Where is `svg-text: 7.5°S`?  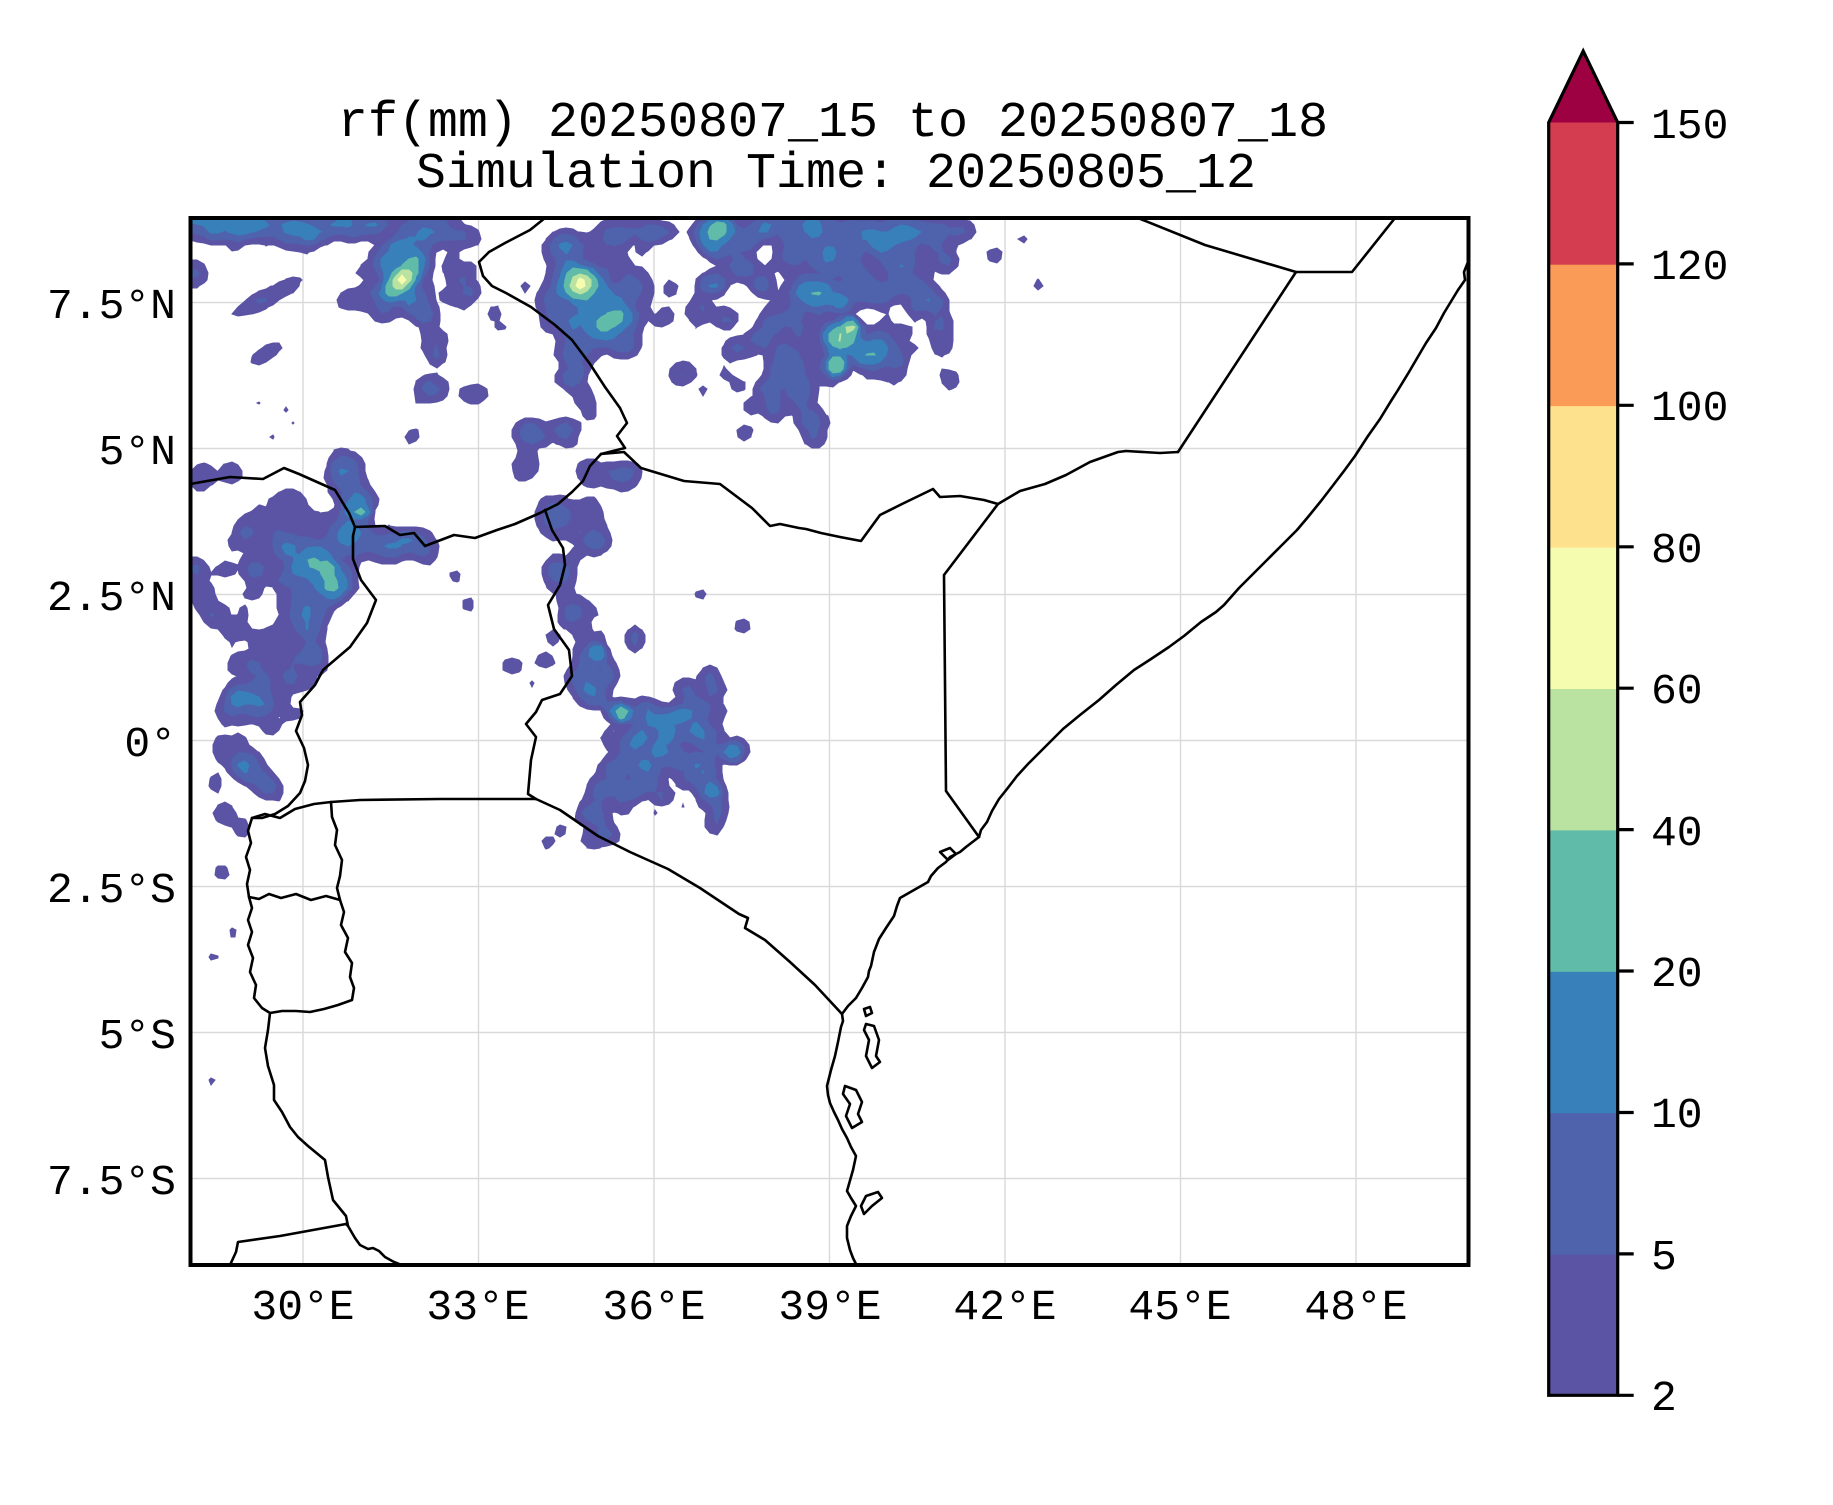 svg-text: 7.5°S is located at coordinates (111, 1182).